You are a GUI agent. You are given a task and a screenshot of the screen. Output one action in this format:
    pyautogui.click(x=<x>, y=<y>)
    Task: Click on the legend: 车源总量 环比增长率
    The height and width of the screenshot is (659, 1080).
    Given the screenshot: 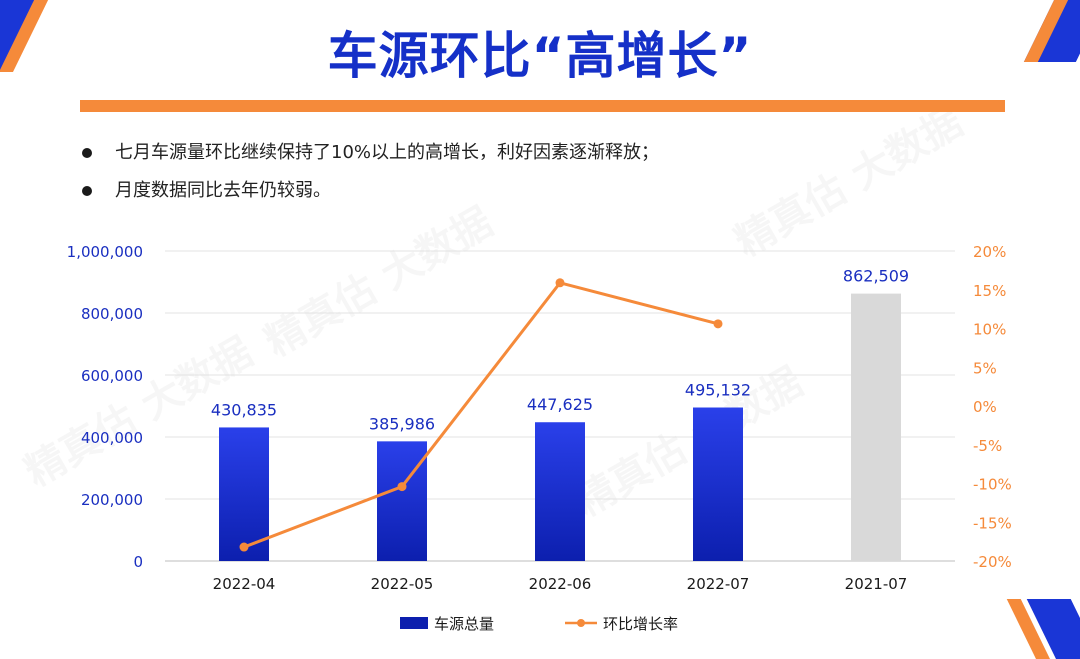 What is the action you would take?
    pyautogui.click(x=539, y=624)
    